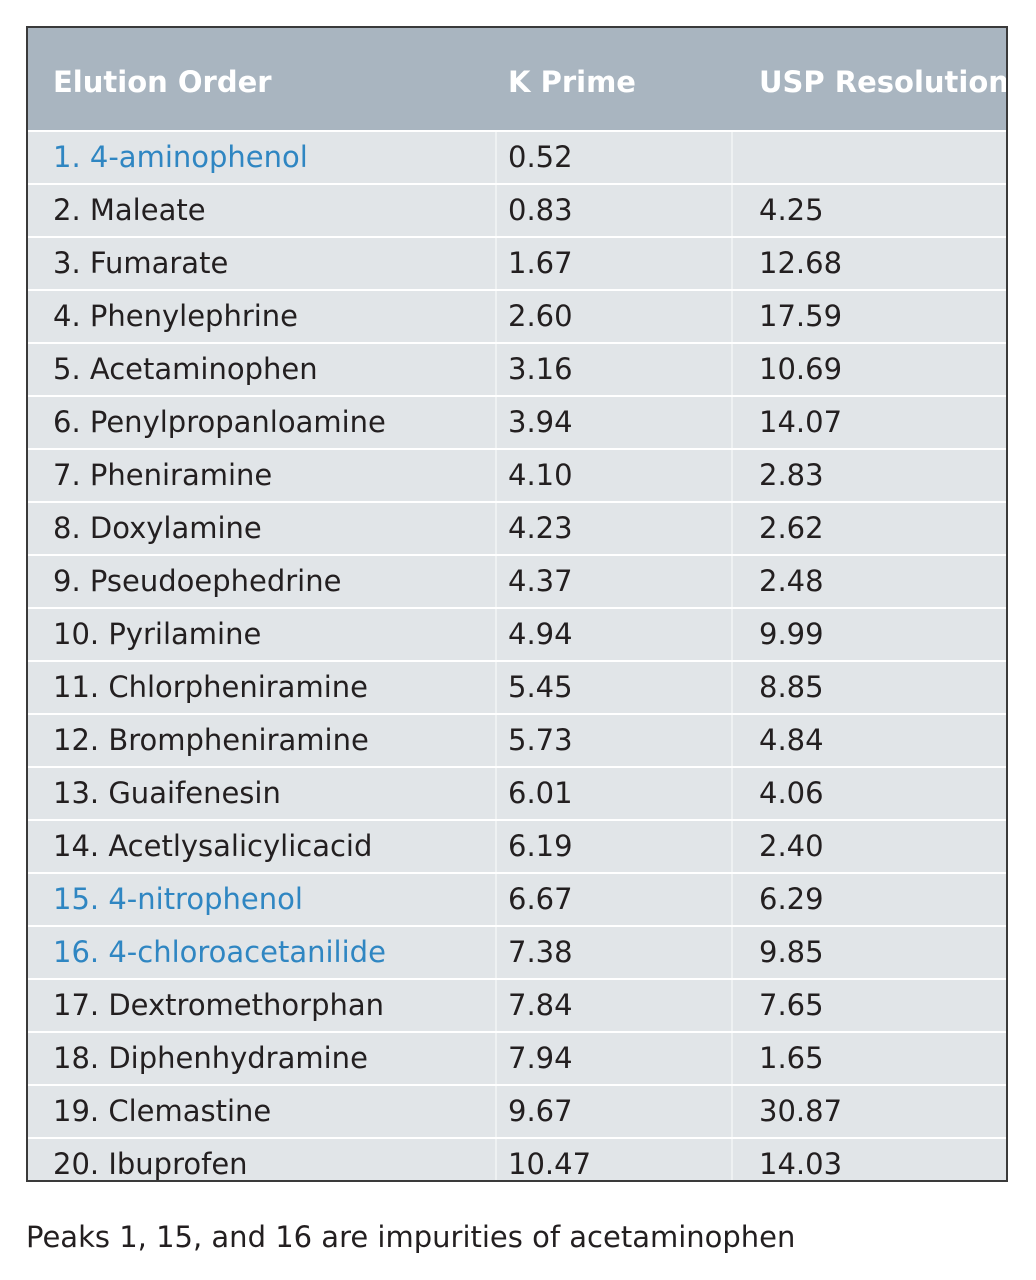 The width and height of the screenshot is (1036, 1280). I want to click on table-row: 20. Ibuprofen 10.47 14.03, so click(517, 1159).